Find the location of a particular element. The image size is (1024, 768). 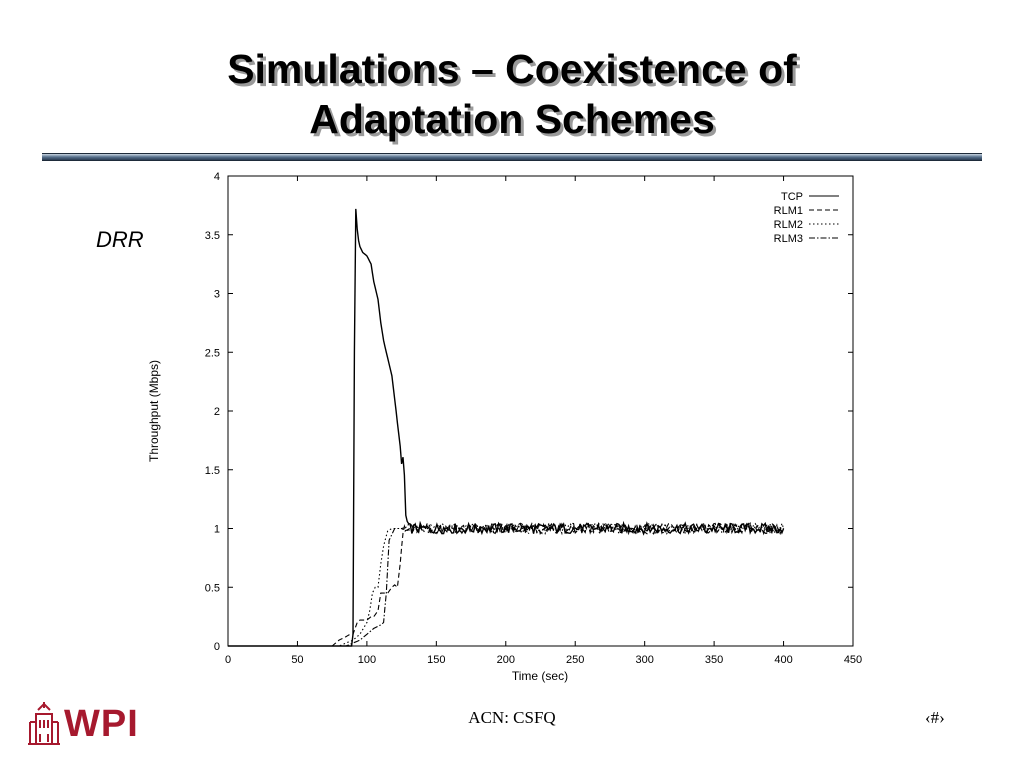

y-tick-label: 2.5 is located at coordinates (212, 353).